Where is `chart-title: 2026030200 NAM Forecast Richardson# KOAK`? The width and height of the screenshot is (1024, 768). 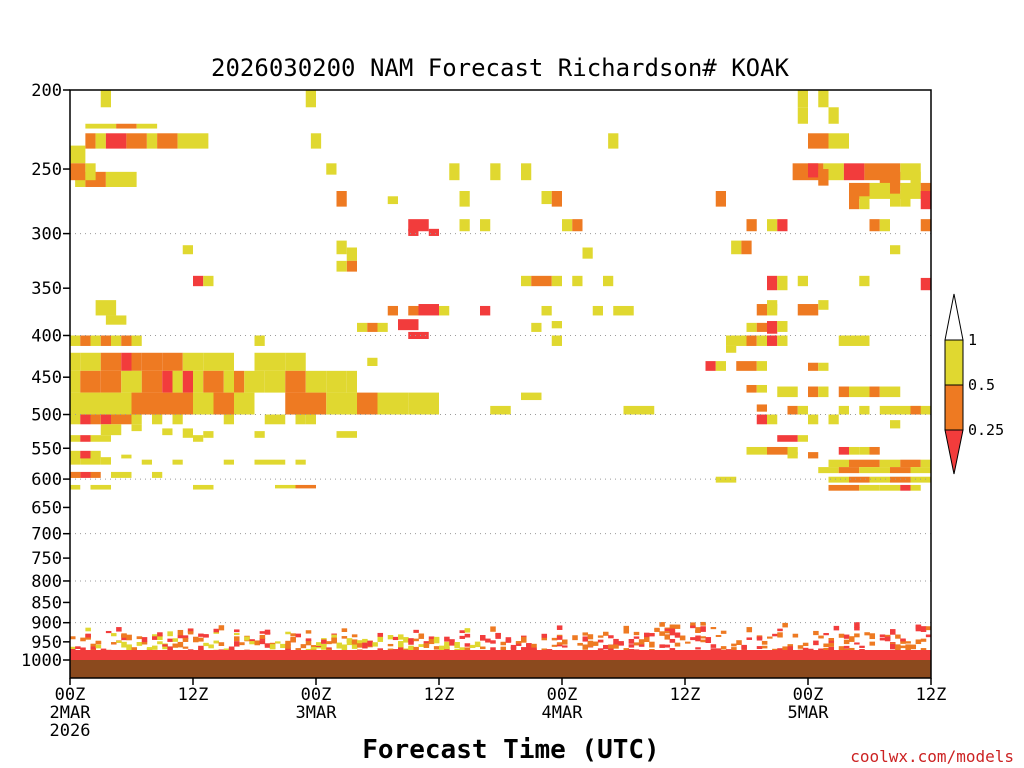
chart-title: 2026030200 NAM Forecast Richardson# KOAK is located at coordinates (500, 68).